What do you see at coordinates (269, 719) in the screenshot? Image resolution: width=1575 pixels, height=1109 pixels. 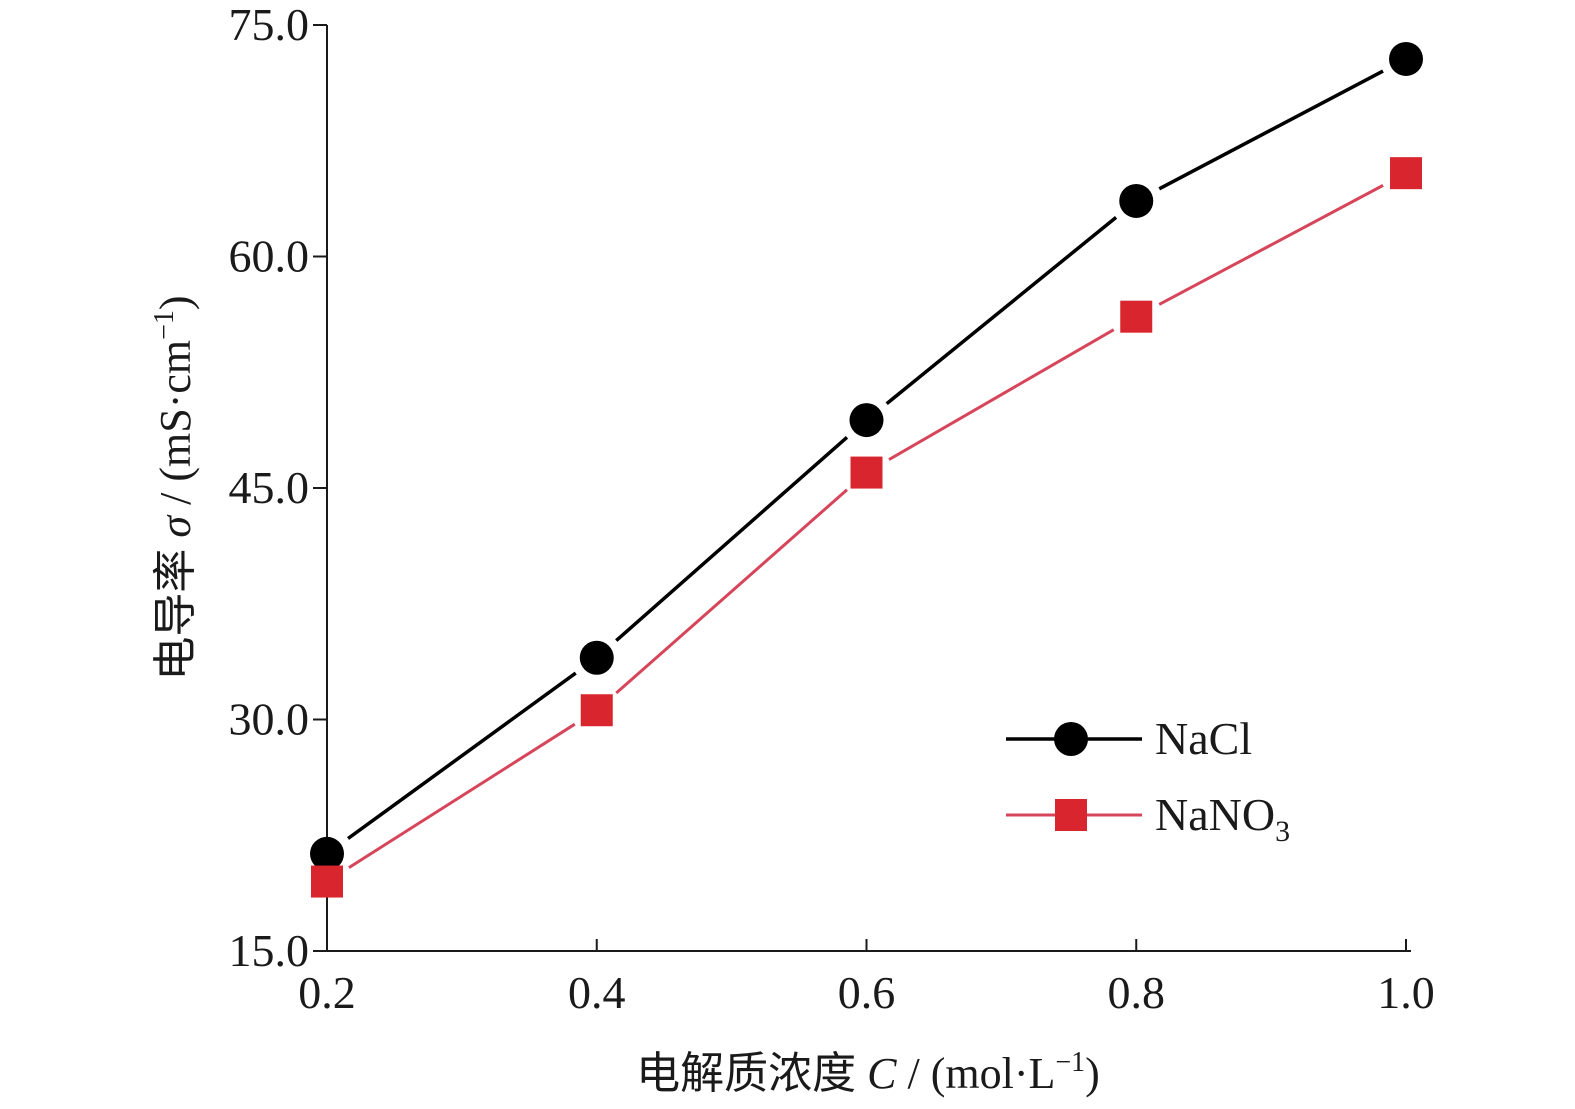 I see `y-tick-label: 30.0` at bounding box center [269, 719].